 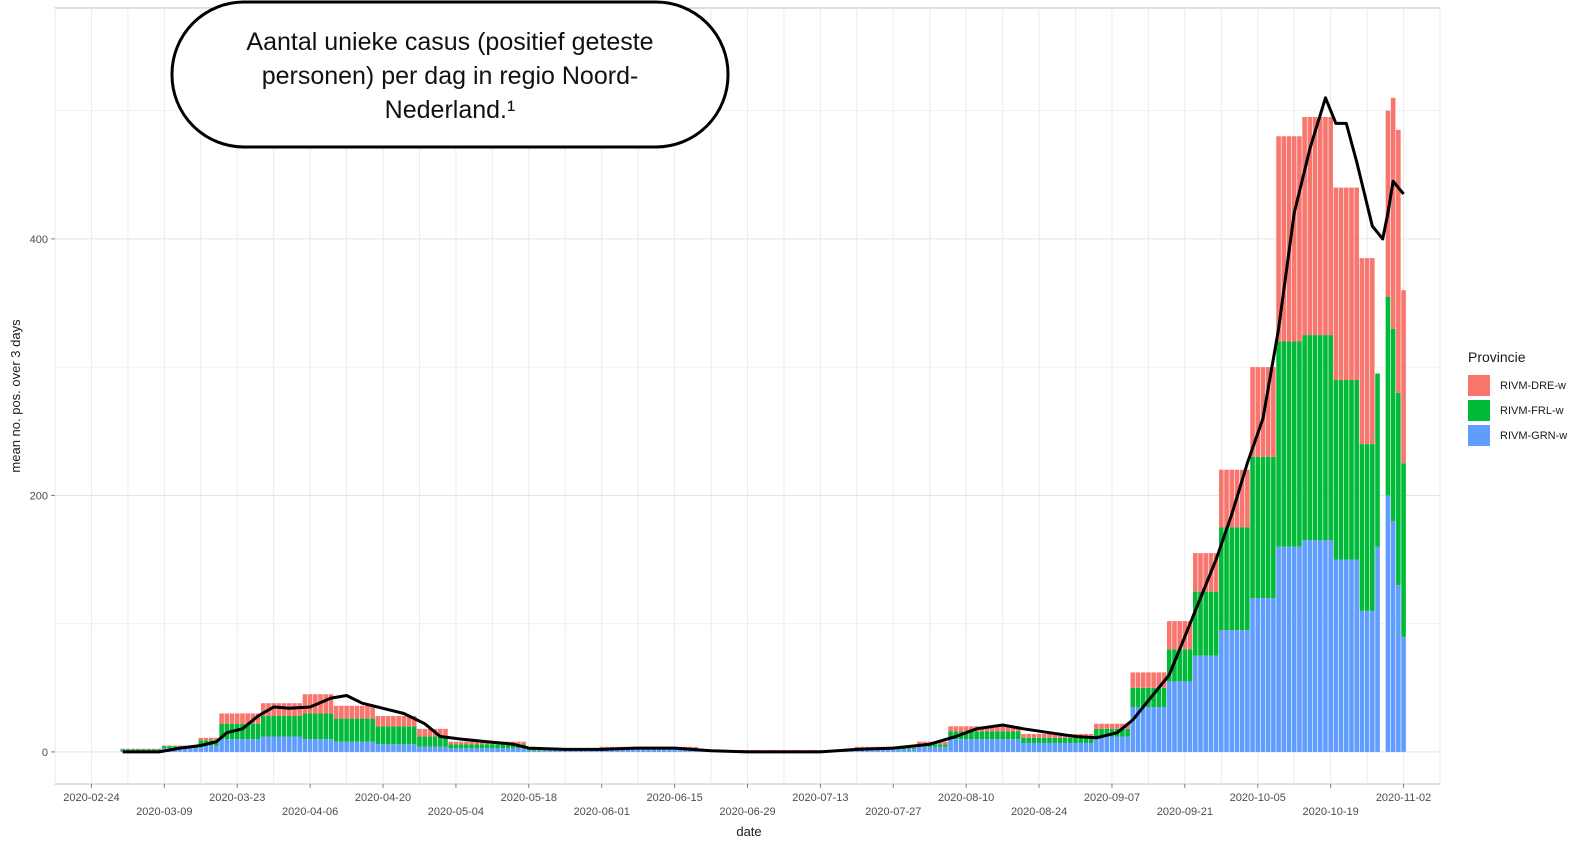 I want to click on x-tick-label: 2020-05-18, so click(x=529, y=798).